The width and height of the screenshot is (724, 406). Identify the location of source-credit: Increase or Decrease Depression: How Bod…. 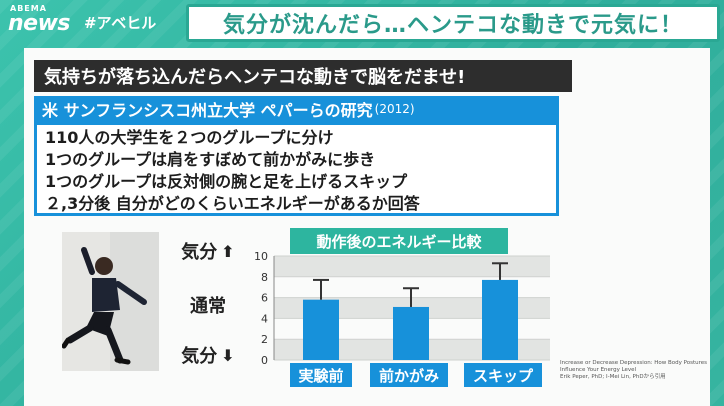
(634, 370).